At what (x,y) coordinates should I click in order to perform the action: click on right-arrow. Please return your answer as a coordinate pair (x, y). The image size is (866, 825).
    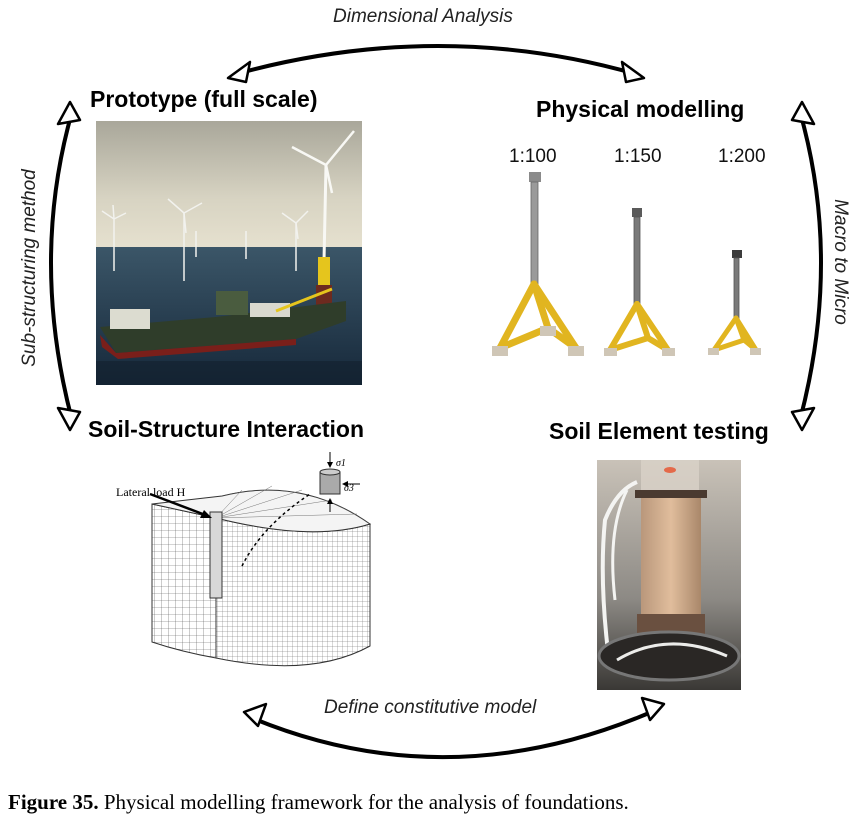
    Looking at the image, I should click on (810, 266).